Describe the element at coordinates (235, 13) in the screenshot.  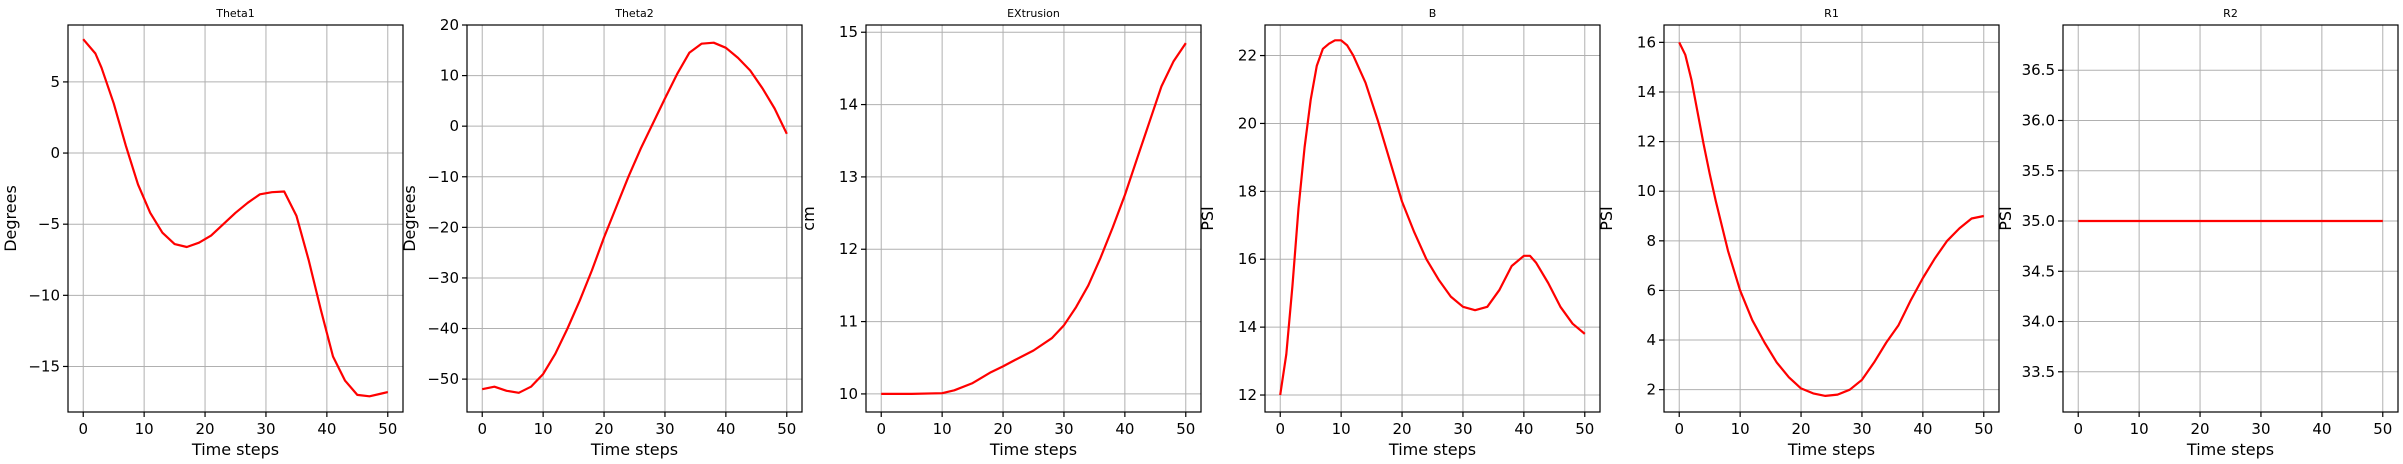
I see `chart-title: Theta1` at that location.